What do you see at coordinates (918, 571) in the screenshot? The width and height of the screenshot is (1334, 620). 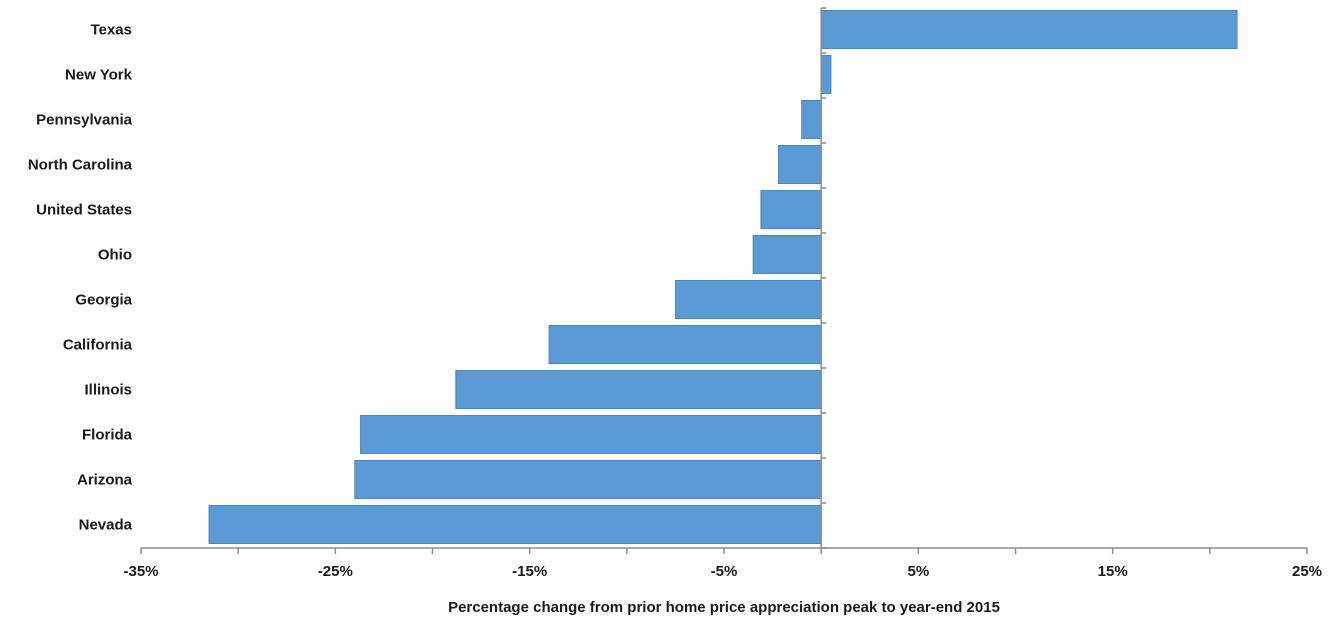 I see `x-tick-label: 5%` at bounding box center [918, 571].